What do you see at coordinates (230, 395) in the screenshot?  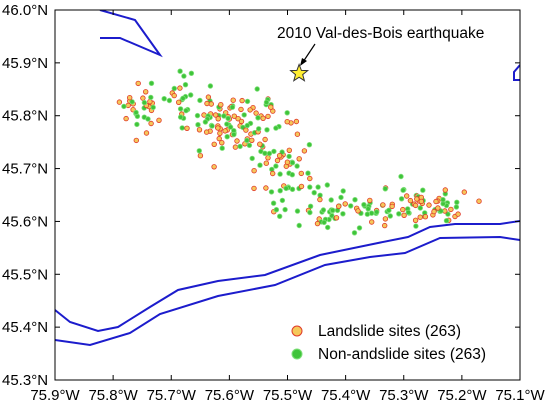 I see `x-tick-label: 75.6°W` at bounding box center [230, 395].